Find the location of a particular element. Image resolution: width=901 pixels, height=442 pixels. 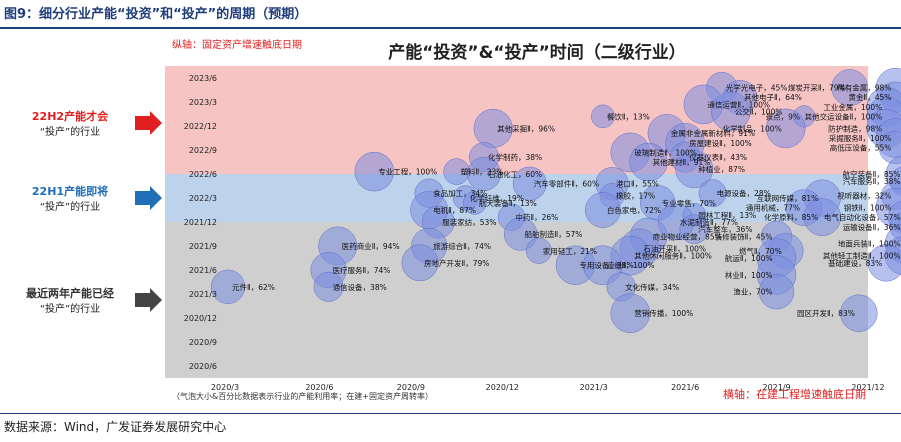

bubble-label: 元件Ⅱ，62% is located at coordinates (253, 287).